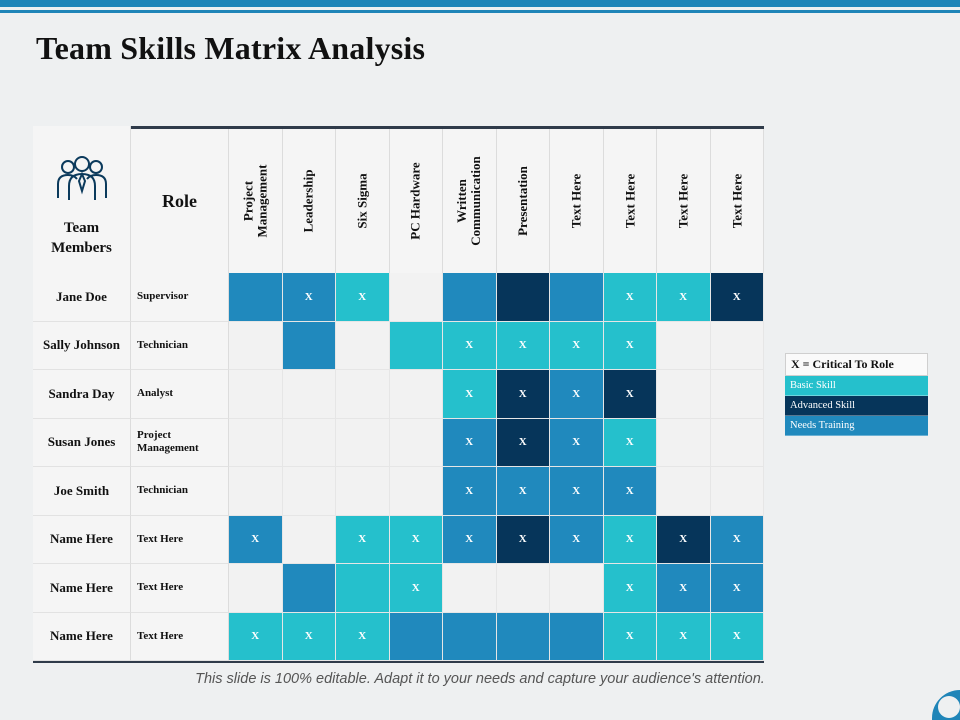 Image resolution: width=960 pixels, height=720 pixels. What do you see at coordinates (81, 238) in the screenshot?
I see `team-members-label: Team Members` at bounding box center [81, 238].